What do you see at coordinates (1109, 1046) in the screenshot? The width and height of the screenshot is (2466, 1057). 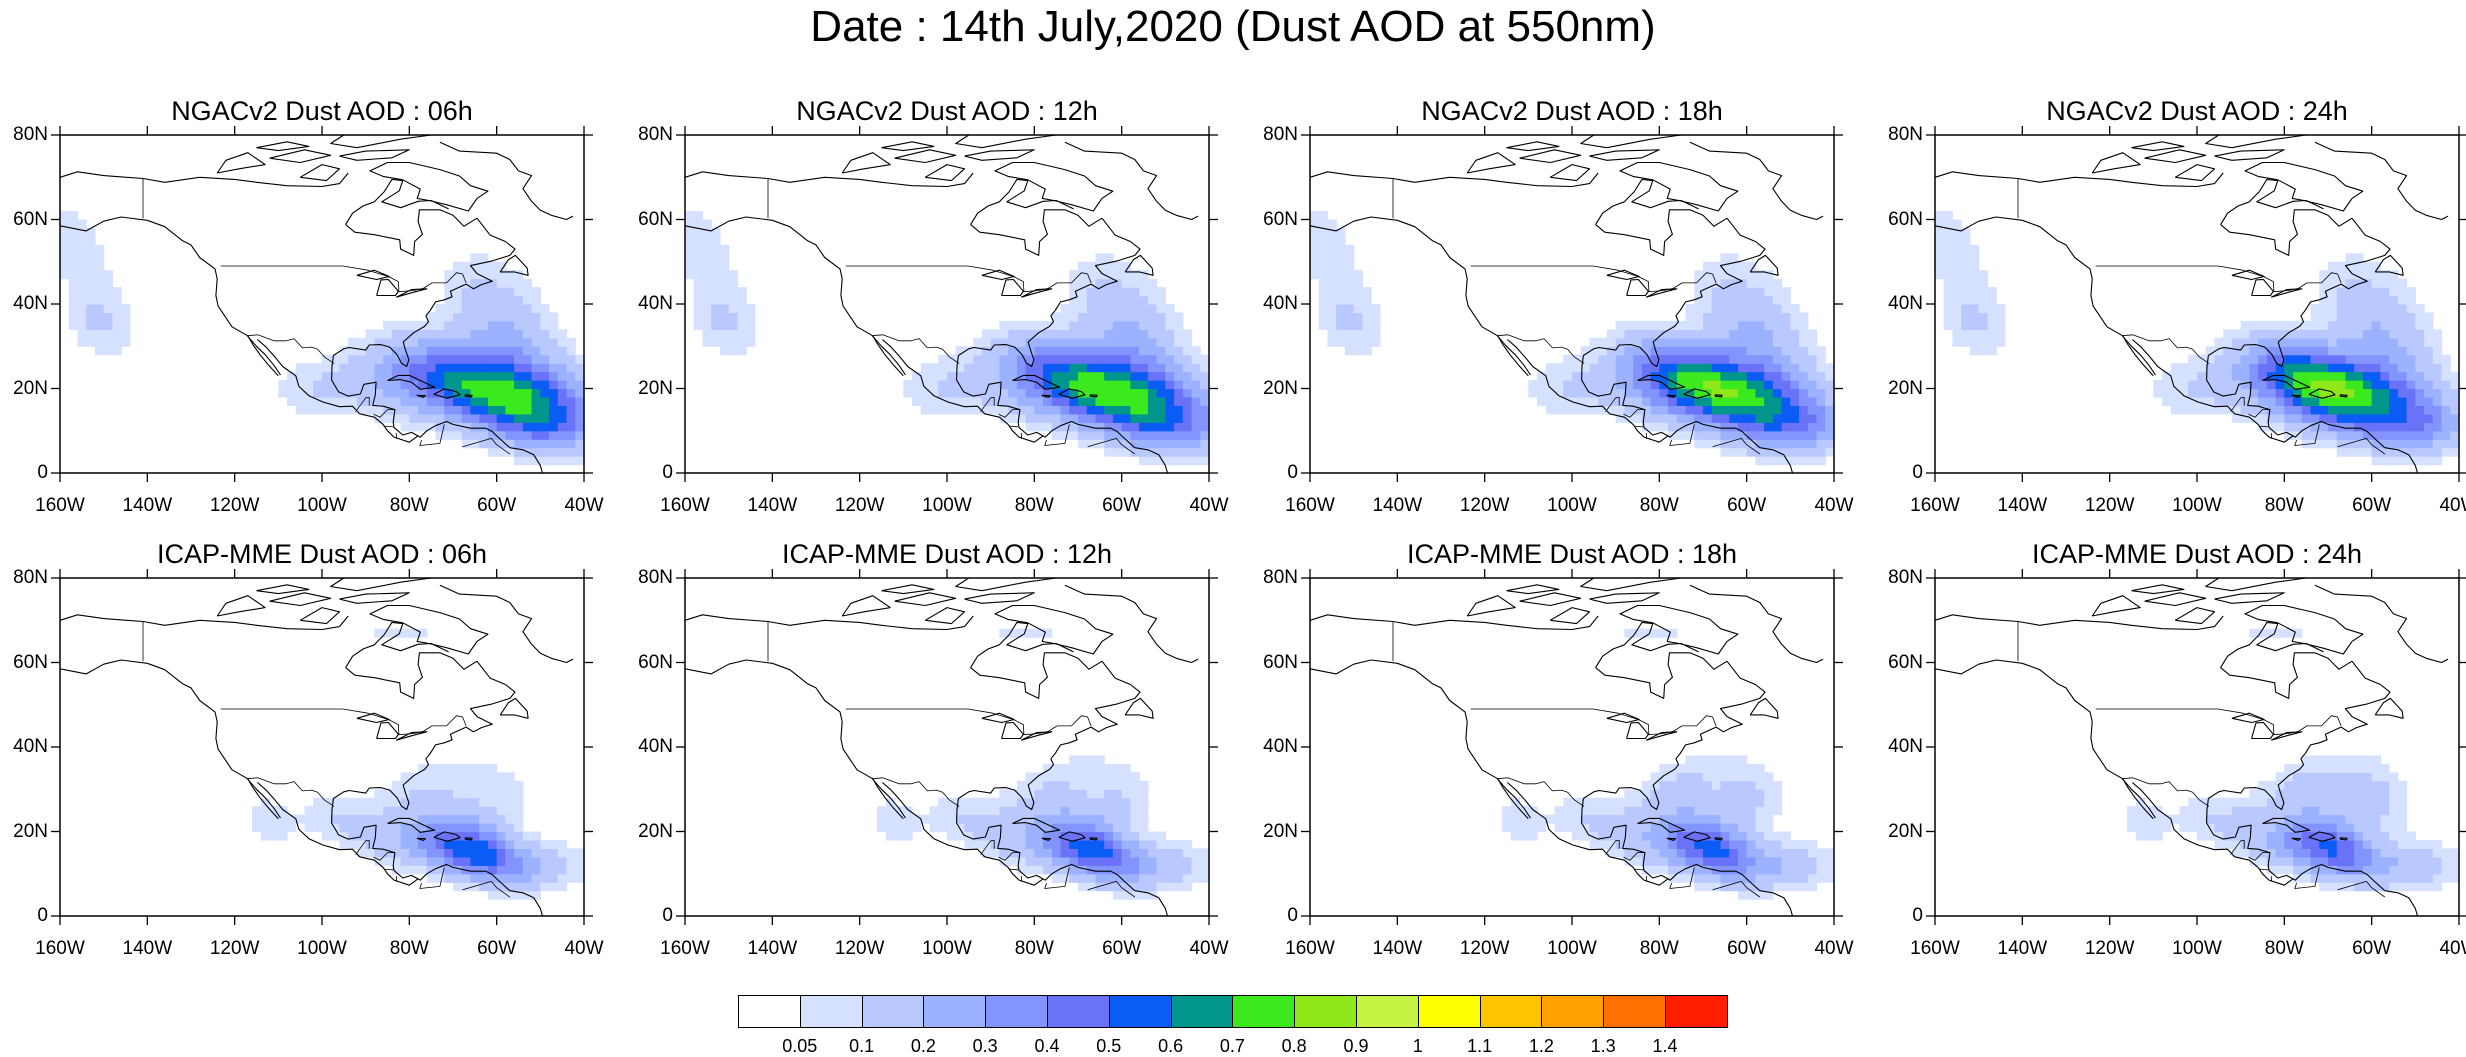 I see `colorbar-label: 0.5` at bounding box center [1109, 1046].